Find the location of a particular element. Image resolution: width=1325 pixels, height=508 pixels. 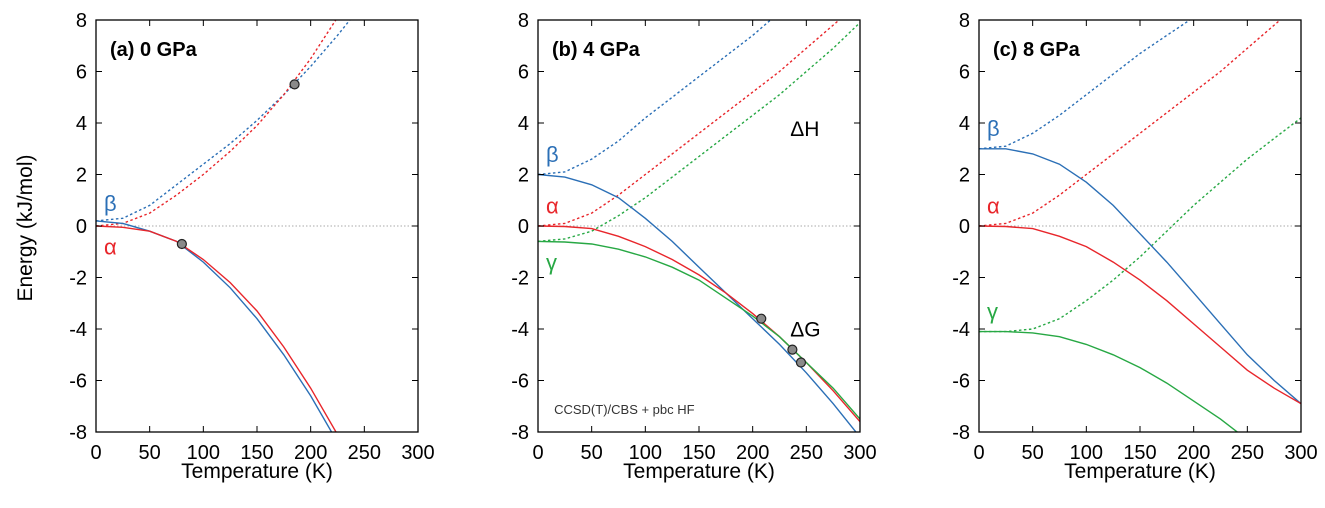

annotation: CCSD(T)/CBS + pbc HF is located at coordinates (624, 409).